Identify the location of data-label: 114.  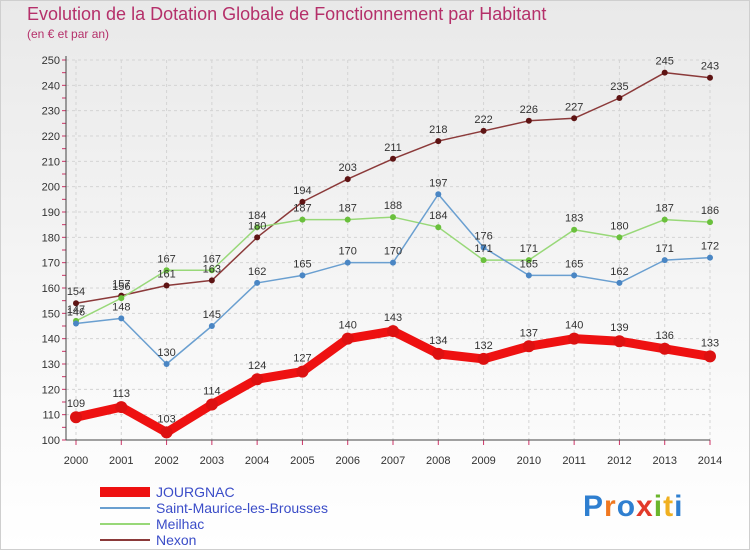
(212, 392).